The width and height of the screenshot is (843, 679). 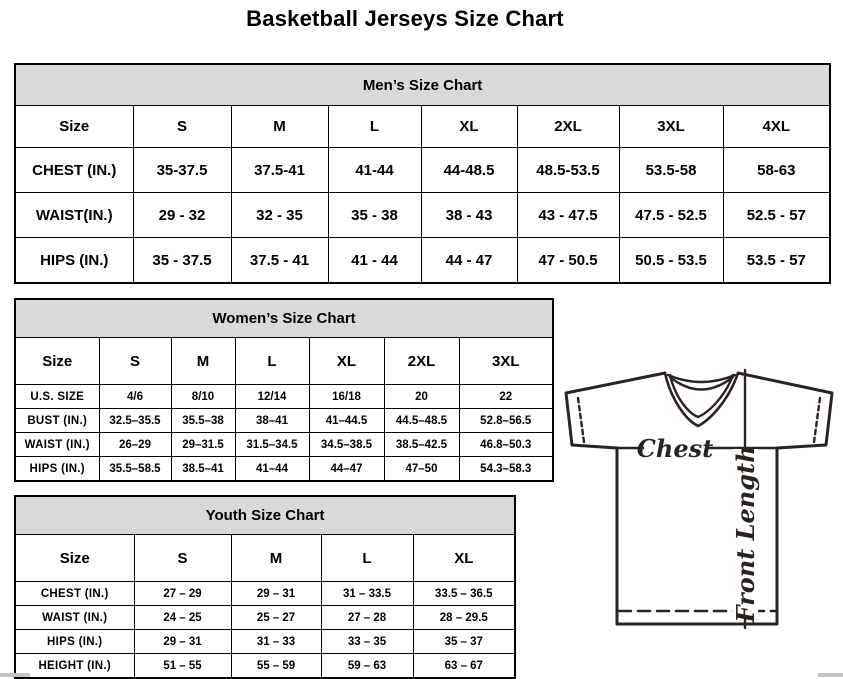 What do you see at coordinates (776, 215) in the screenshot?
I see `value-cell: 52.5 - 57` at bounding box center [776, 215].